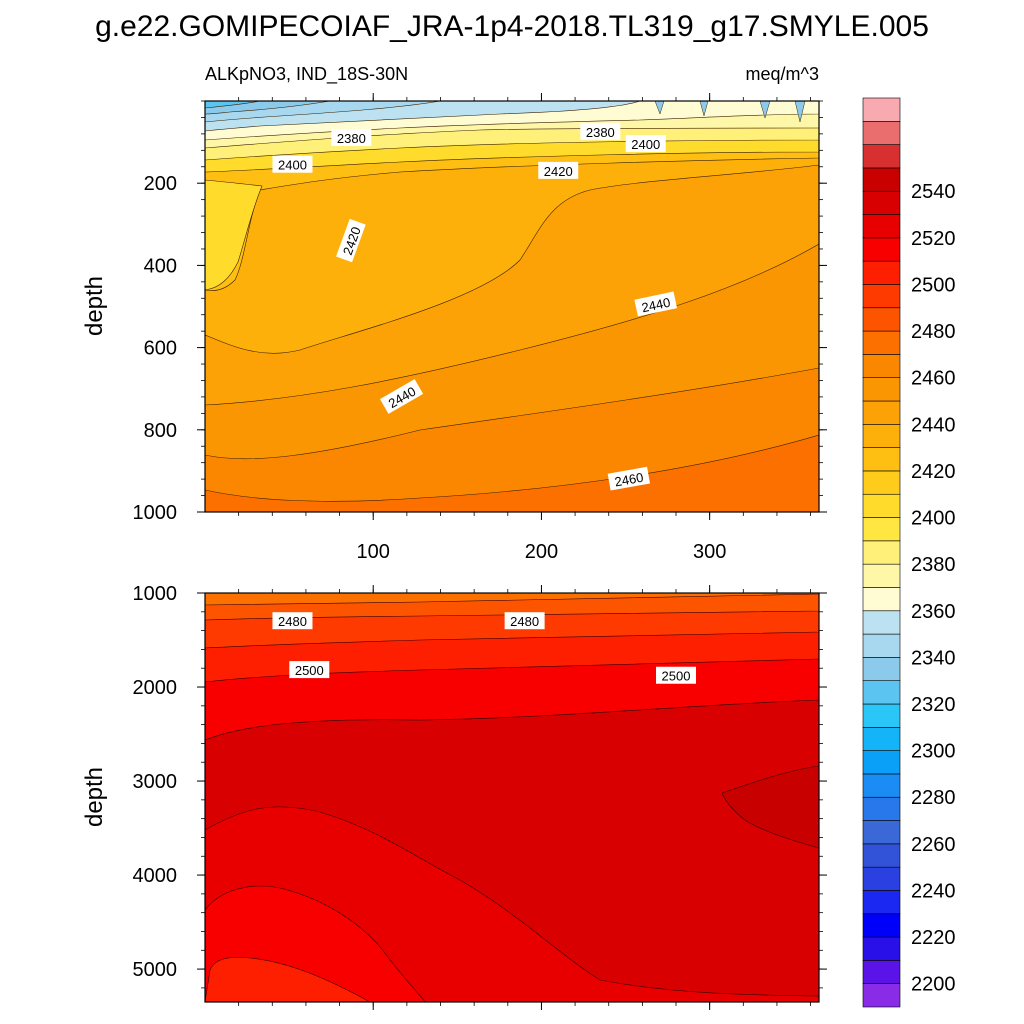 This screenshot has height=1024, width=1024. What do you see at coordinates (933, 798) in the screenshot?
I see `colorbar-label: 2280` at bounding box center [933, 798].